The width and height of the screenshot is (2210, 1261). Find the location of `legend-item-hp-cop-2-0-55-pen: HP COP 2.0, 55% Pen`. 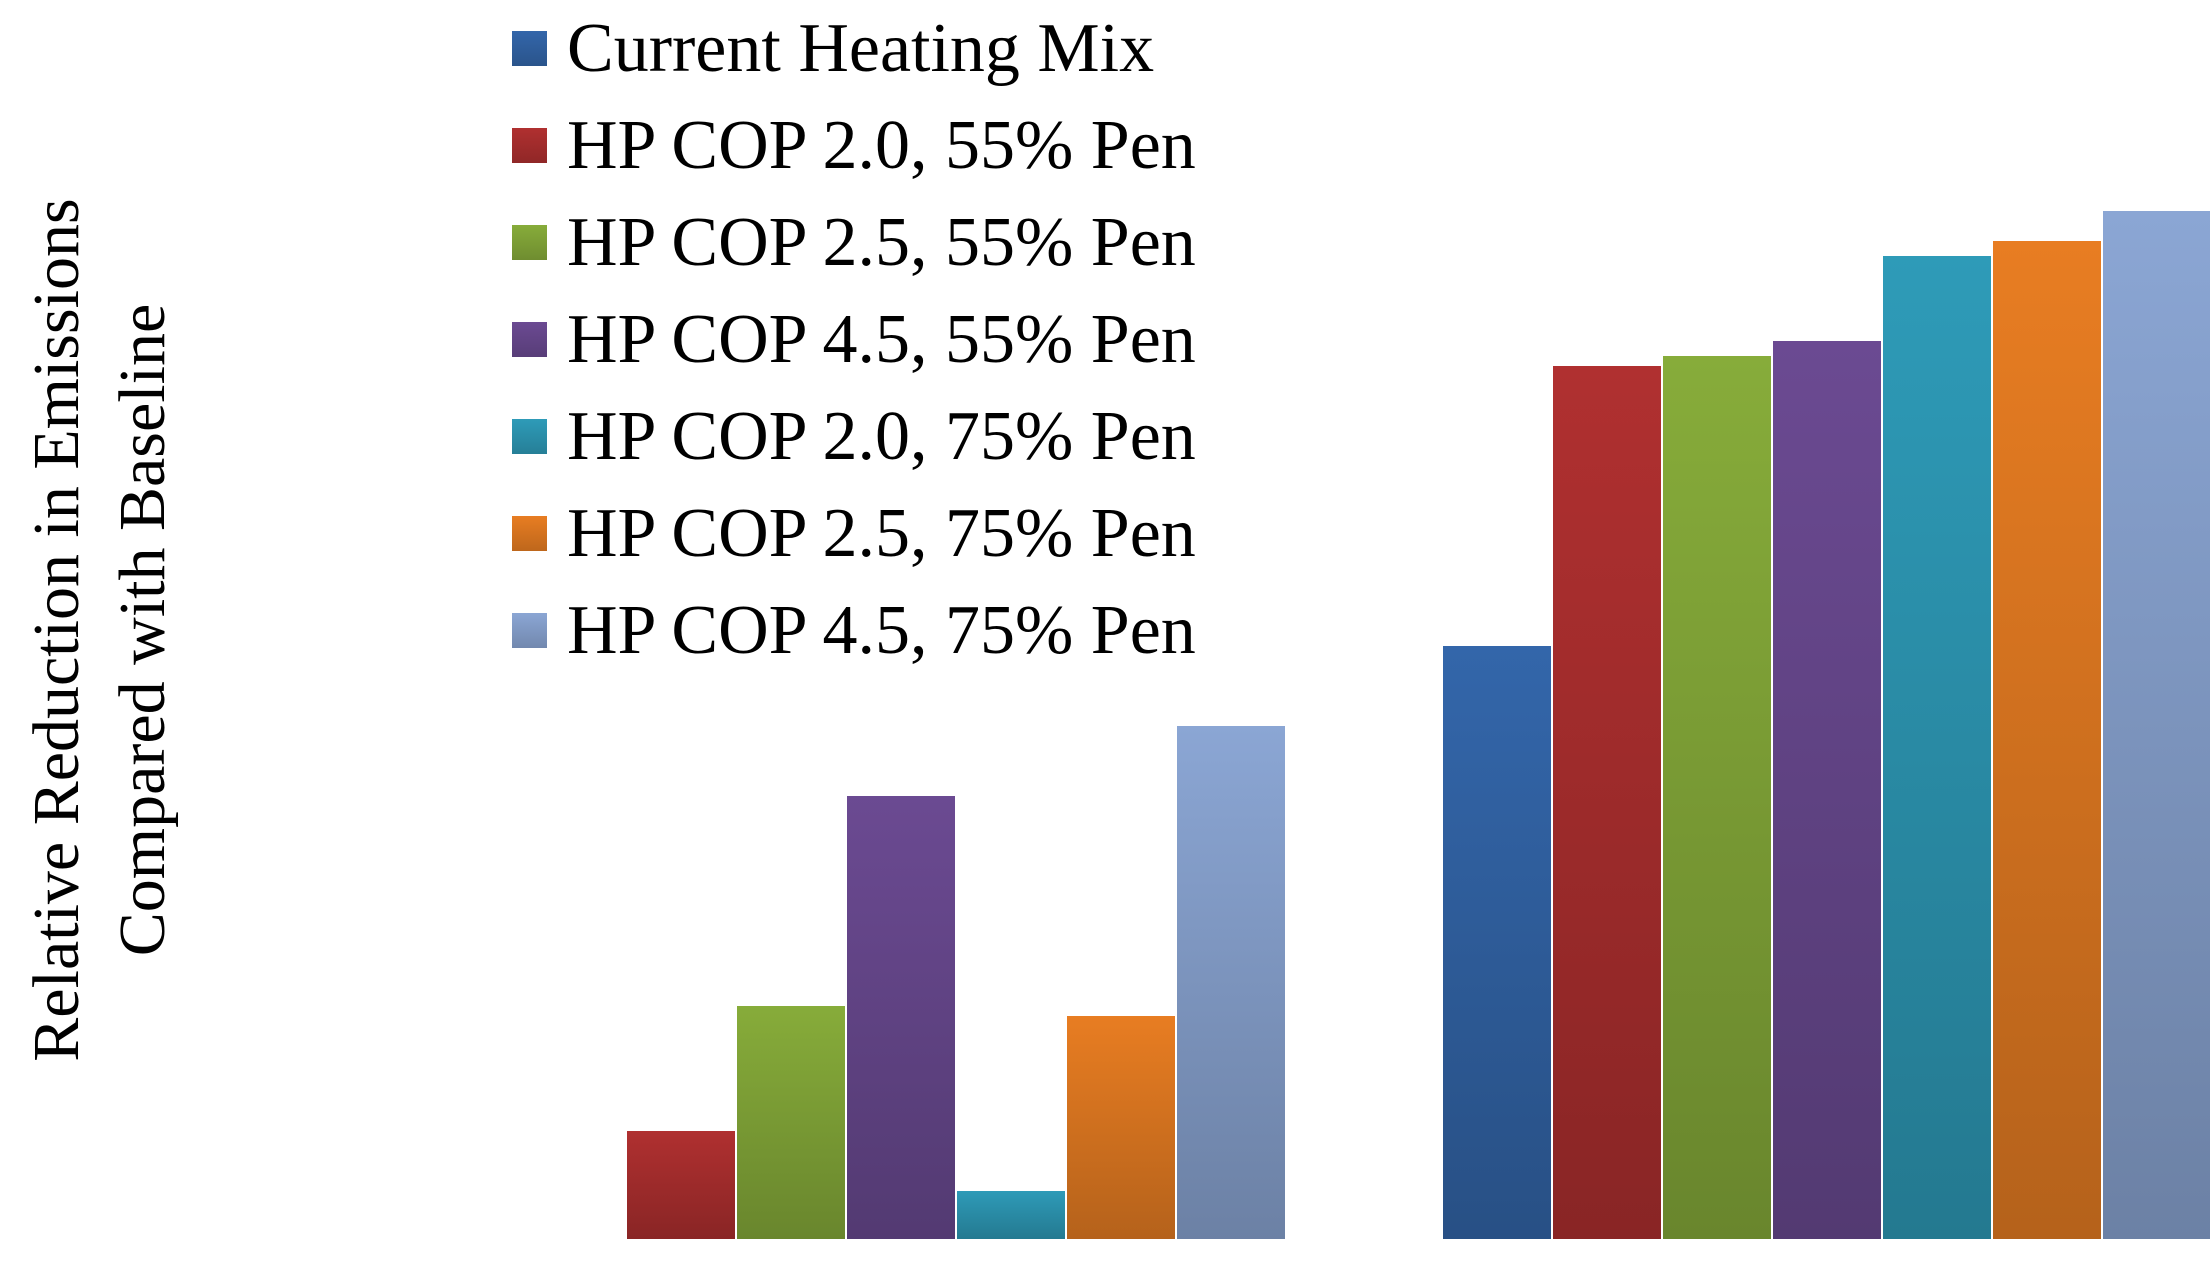

legend-item-hp-cop-2-0-55-pen: HP COP 2.0, 55% Pen is located at coordinates (854, 145).